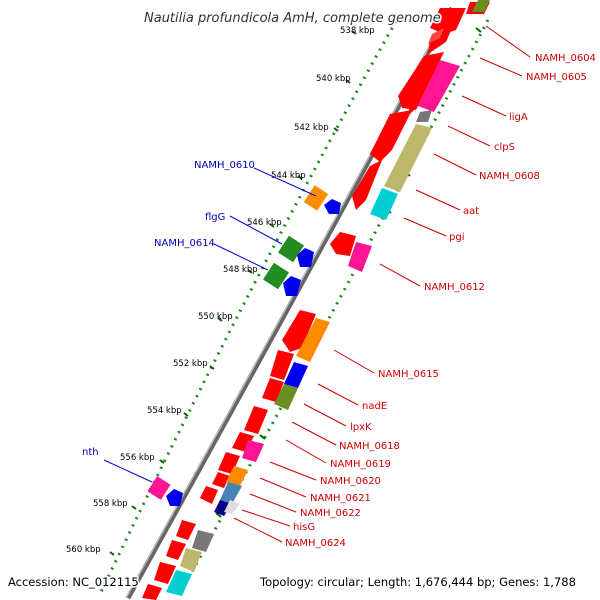 Image resolution: width=600 pixels, height=600 pixels. What do you see at coordinates (384, 204) in the screenshot?
I see `gene-pgi` at bounding box center [384, 204].